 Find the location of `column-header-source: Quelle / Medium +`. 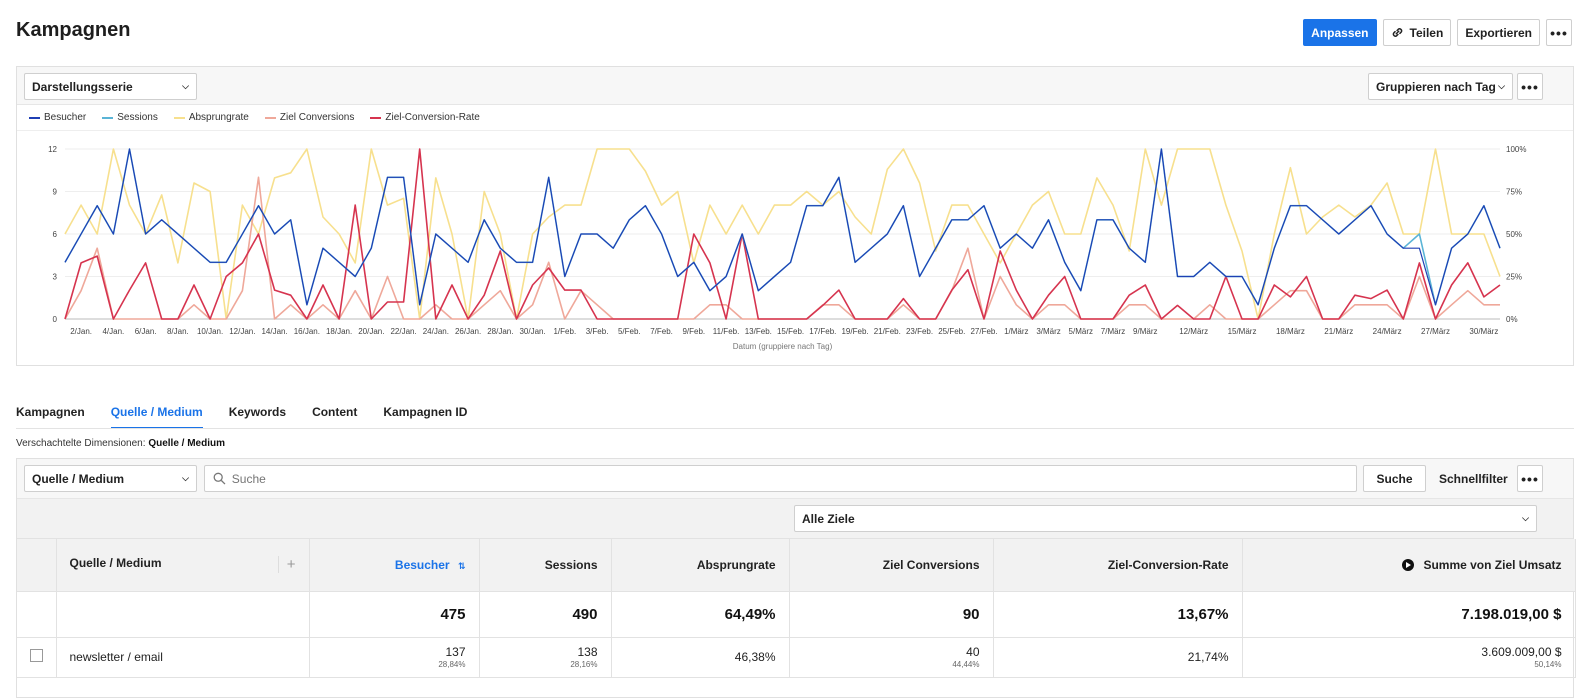

column-header-source: Quelle / Medium + is located at coordinates (183, 565).